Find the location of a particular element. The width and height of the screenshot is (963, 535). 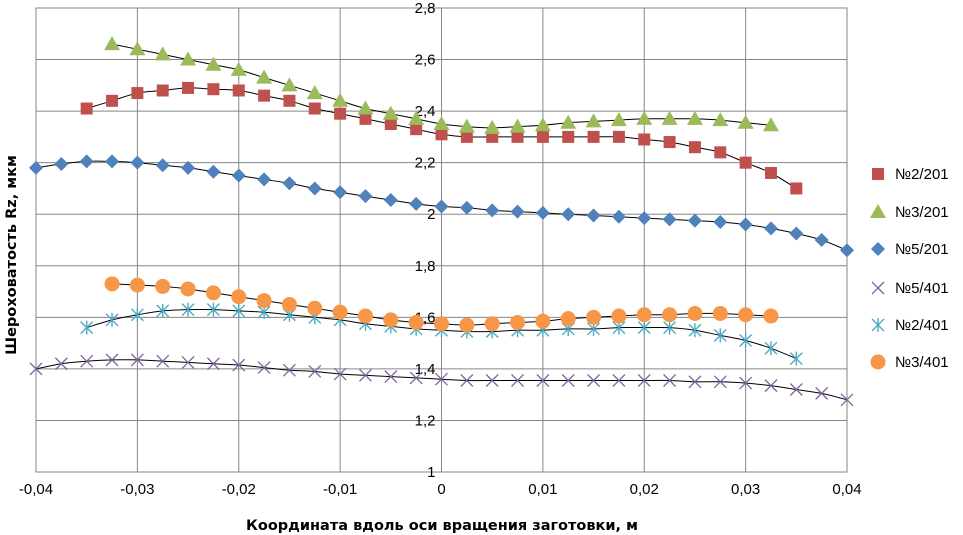

x-axis-ticks: -0,04 -0,03 -0,02 -0,01 0 0,01 0,02 0,03 0,04 is located at coordinates (440, 489).